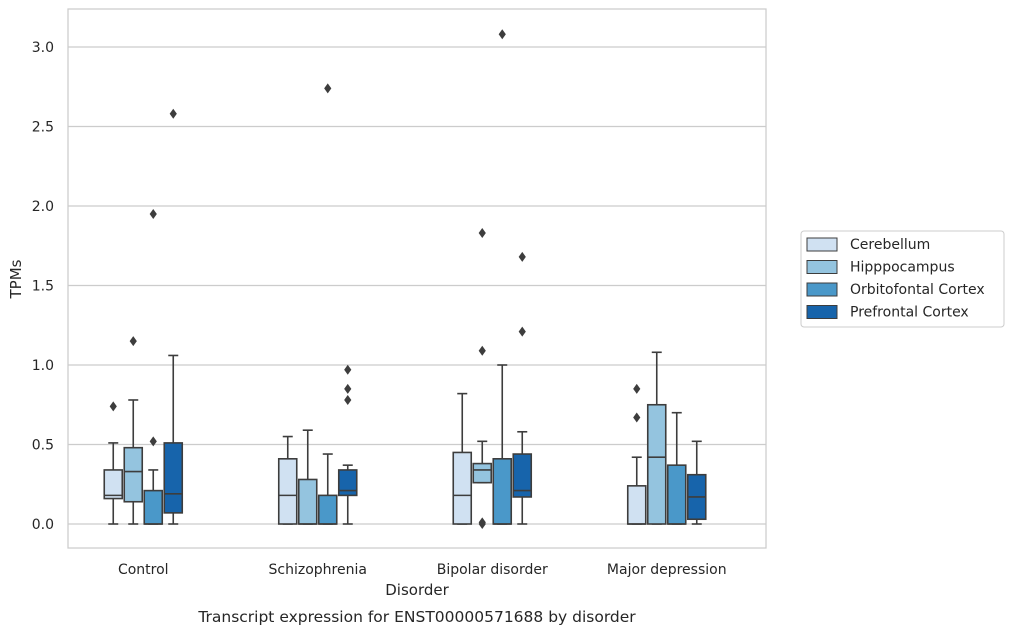  I want to click on box-hipppocampus-bipolar-disorder, so click(482, 378).